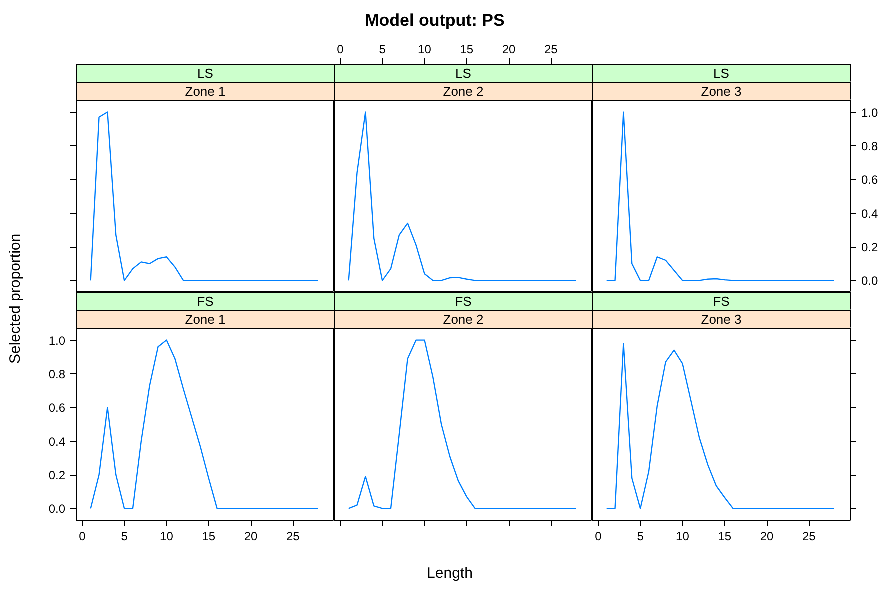 This screenshot has width=890, height=595. What do you see at coordinates (15, 299) in the screenshot?
I see `text: Selected proportion` at bounding box center [15, 299].